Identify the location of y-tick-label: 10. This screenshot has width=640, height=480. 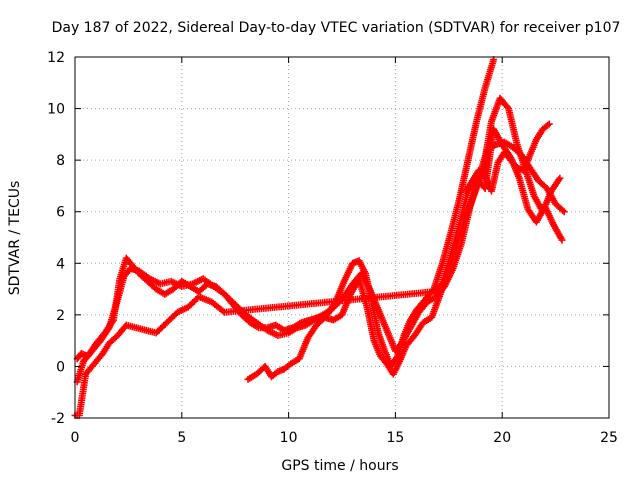
(56, 110).